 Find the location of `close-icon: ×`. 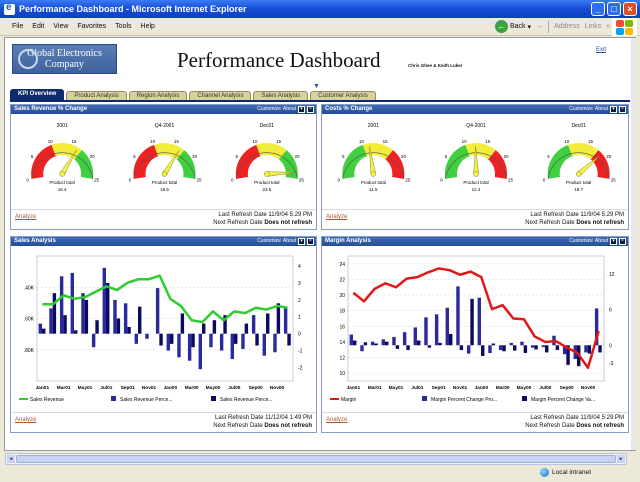

close-icon: × is located at coordinates (630, 9).